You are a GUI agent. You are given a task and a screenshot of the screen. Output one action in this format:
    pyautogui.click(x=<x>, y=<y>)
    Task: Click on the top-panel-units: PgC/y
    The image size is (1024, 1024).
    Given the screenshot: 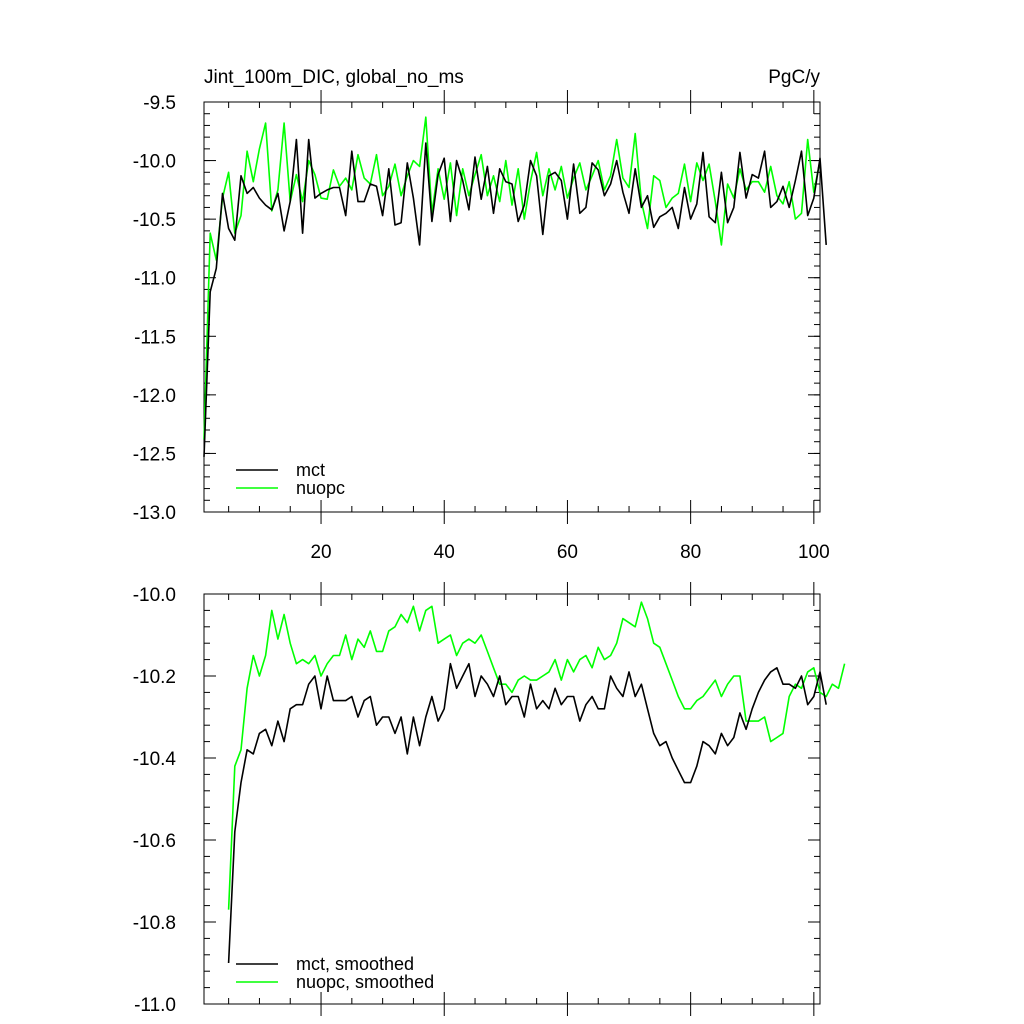 What is the action you would take?
    pyautogui.click(x=794, y=77)
    